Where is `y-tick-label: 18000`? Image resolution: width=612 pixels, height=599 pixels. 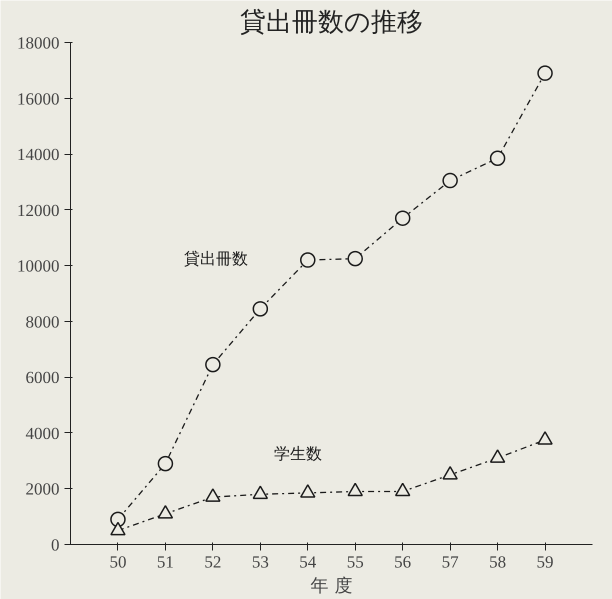 y-tick-label: 18000 is located at coordinates (38, 43).